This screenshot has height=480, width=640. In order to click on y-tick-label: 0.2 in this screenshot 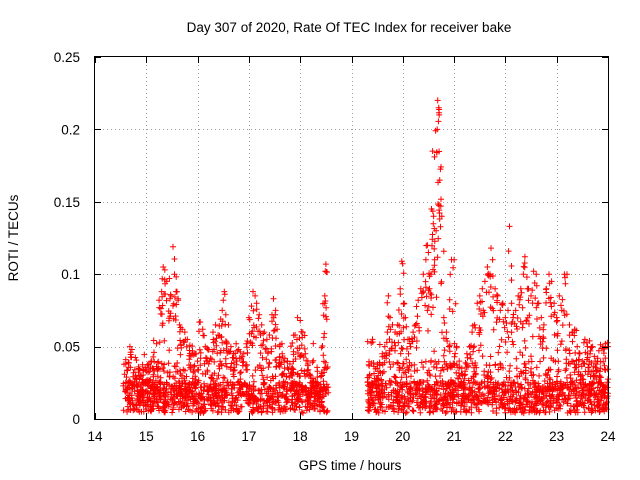, I will do `click(70, 129)`.